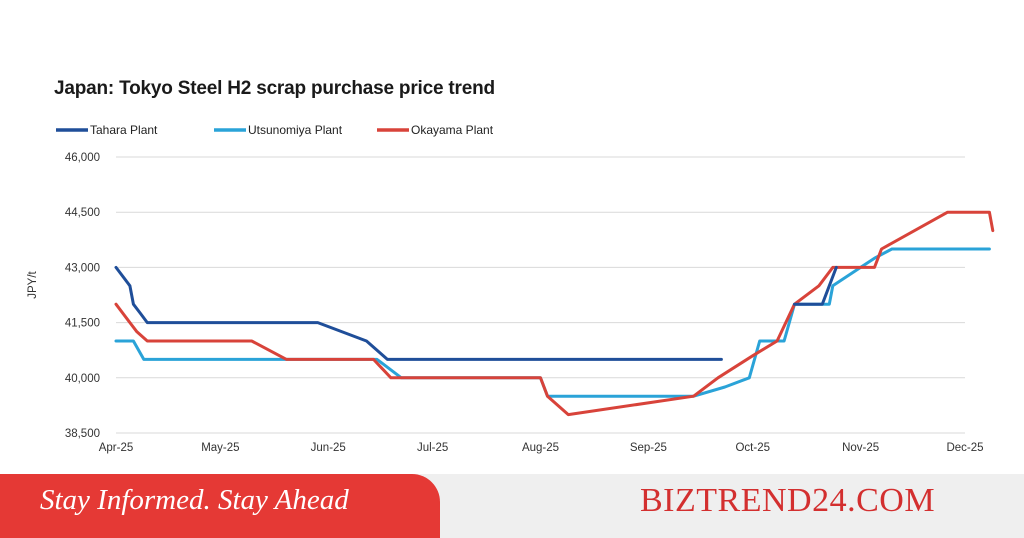 Image resolution: width=1024 pixels, height=538 pixels. What do you see at coordinates (752, 448) in the screenshot?
I see `x-tick-label: Oct-25` at bounding box center [752, 448].